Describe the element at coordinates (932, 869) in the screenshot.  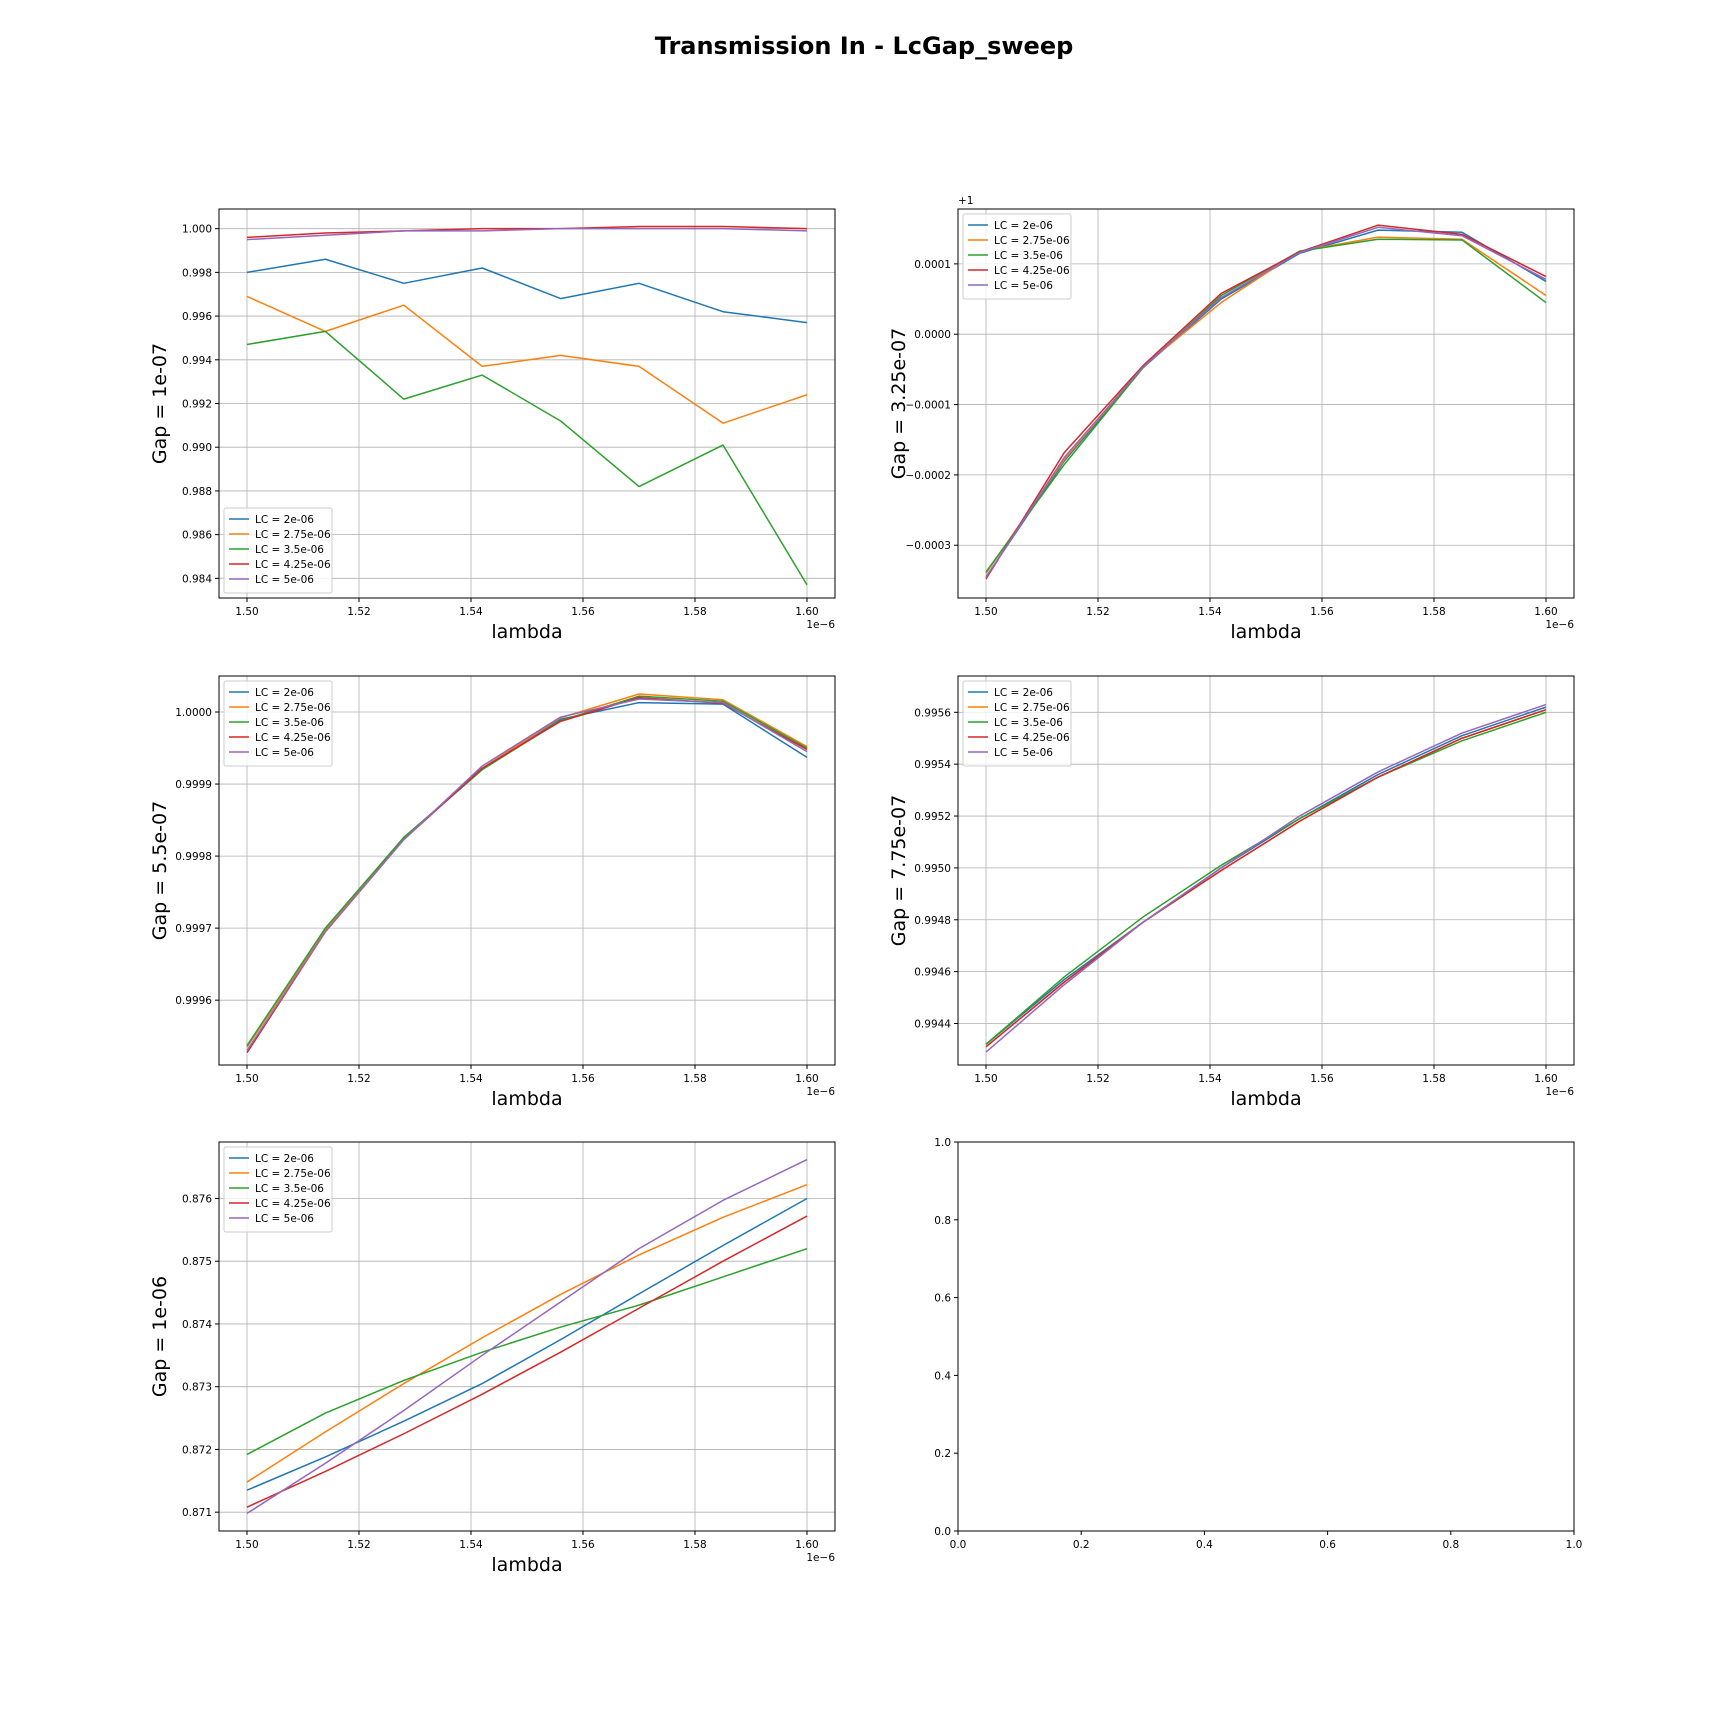
I see `y-tick-label: 0.9950` at that location.